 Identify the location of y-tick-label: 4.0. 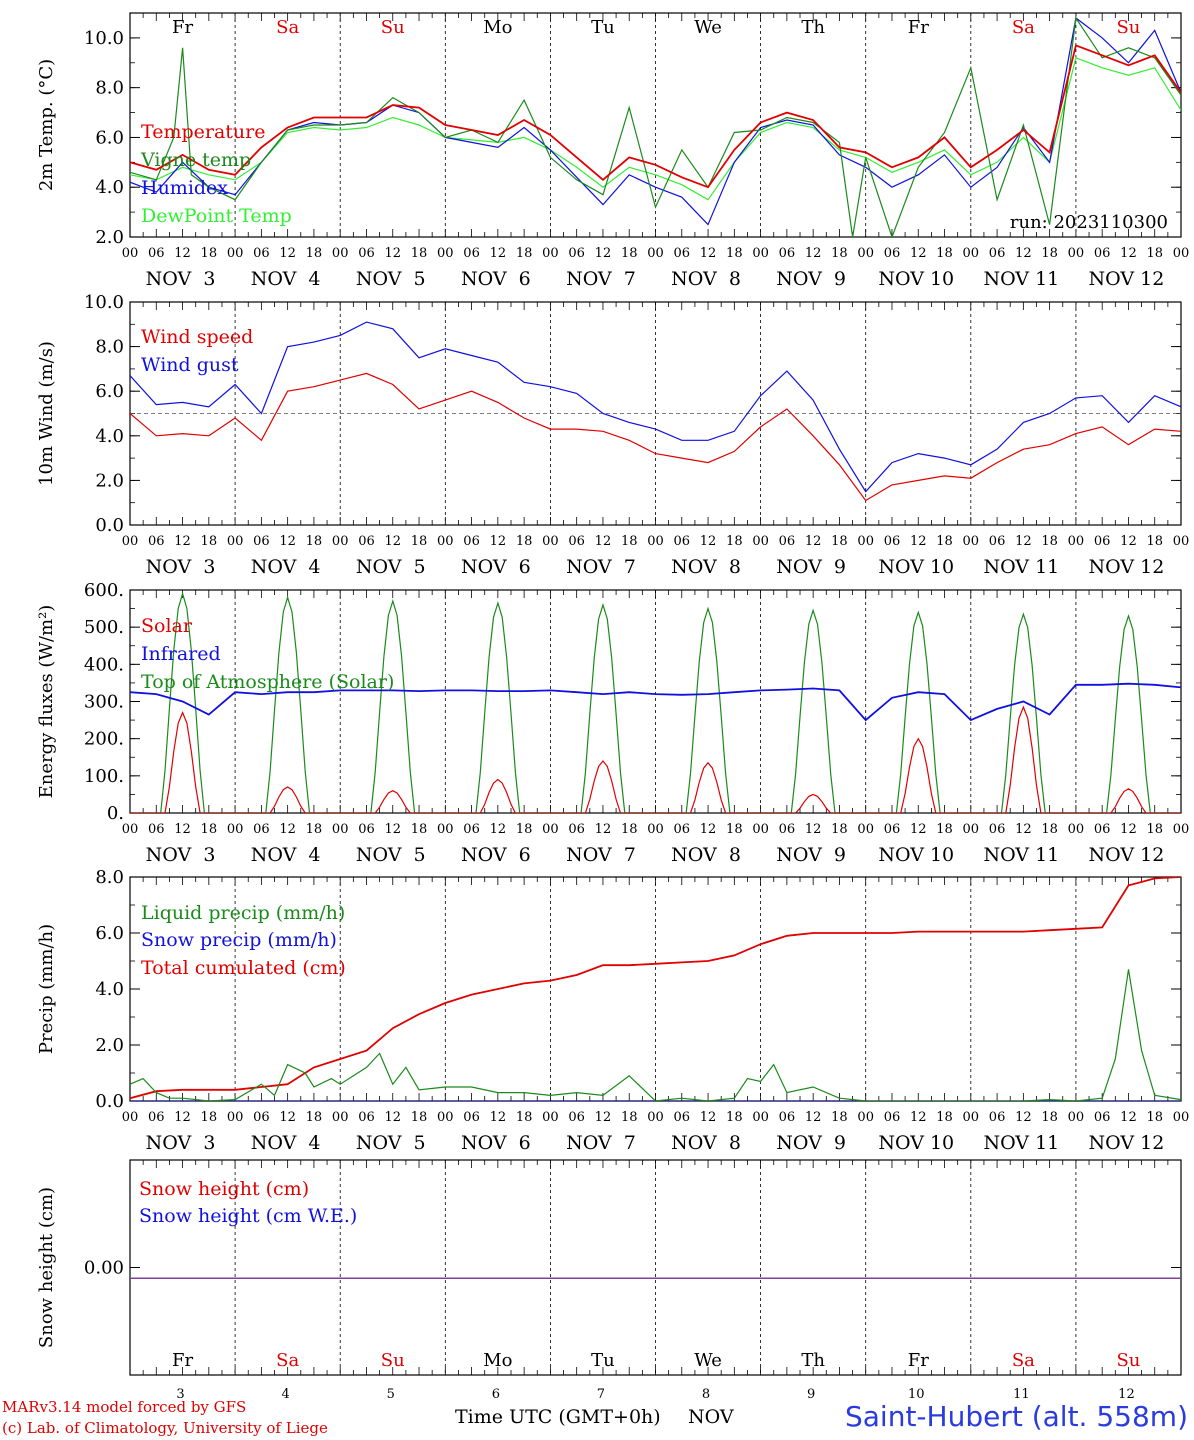
(109, 187).